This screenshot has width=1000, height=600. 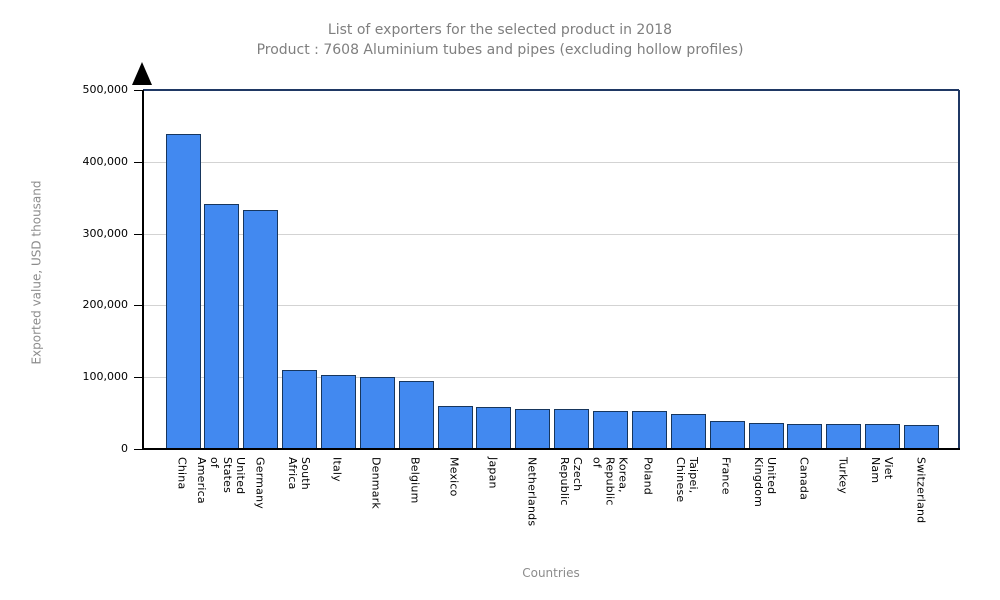 I want to click on category-label: Netherlands, so click(x=532, y=492).